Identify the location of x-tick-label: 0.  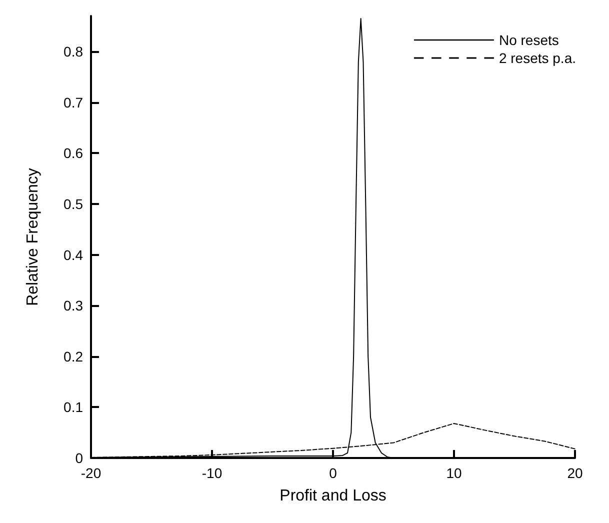
(333, 473).